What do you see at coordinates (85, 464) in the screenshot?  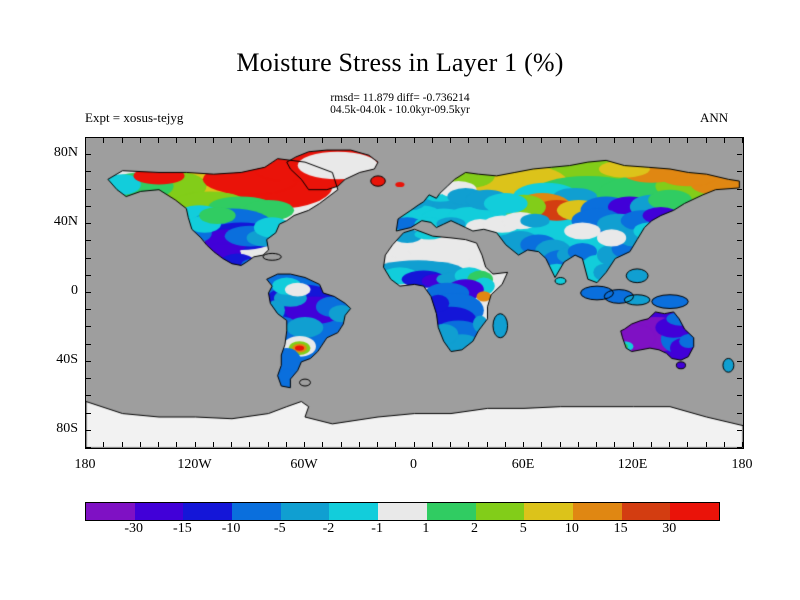 I see `x-axis-label: 180` at bounding box center [85, 464].